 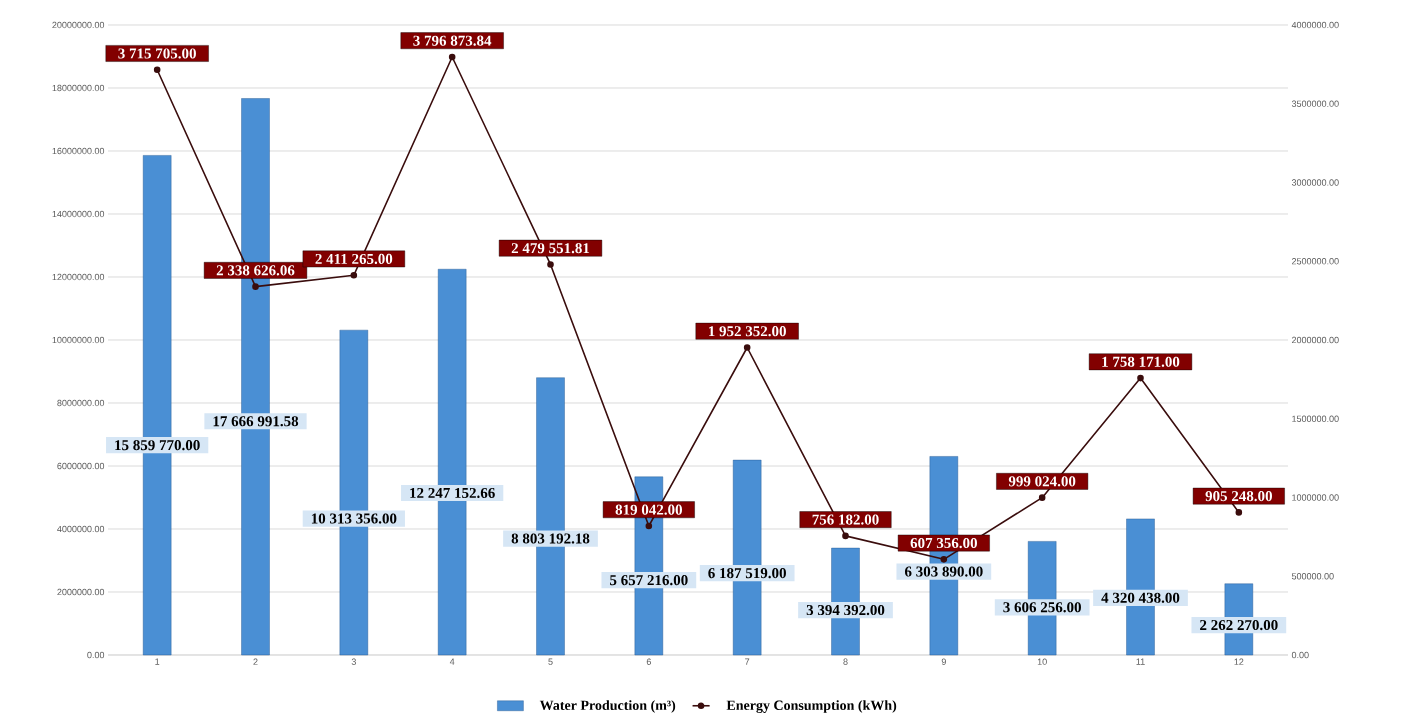 I want to click on x-tick-label: 2, so click(x=255, y=661).